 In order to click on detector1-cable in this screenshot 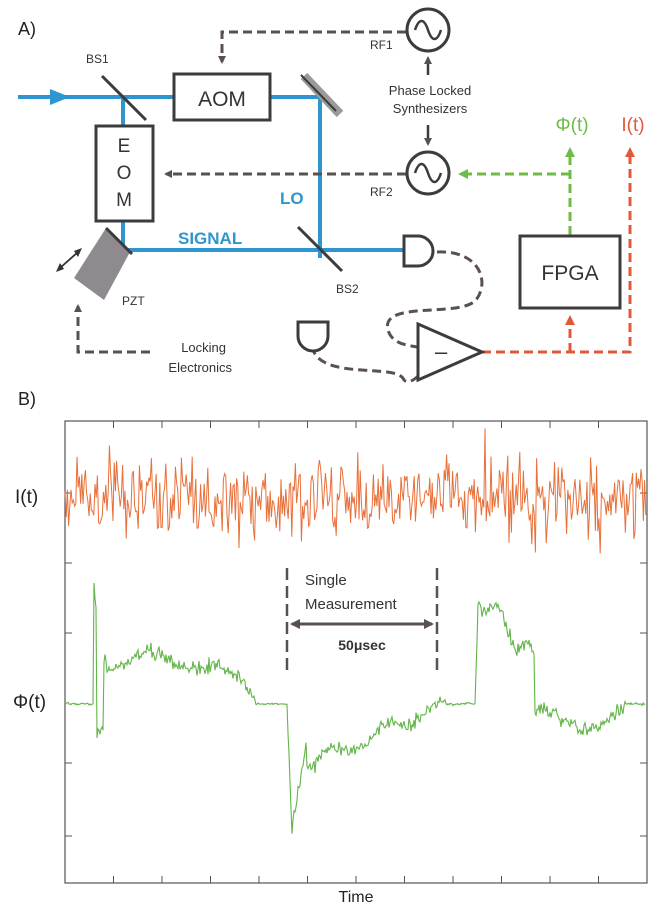, I will do `click(435, 301)`.